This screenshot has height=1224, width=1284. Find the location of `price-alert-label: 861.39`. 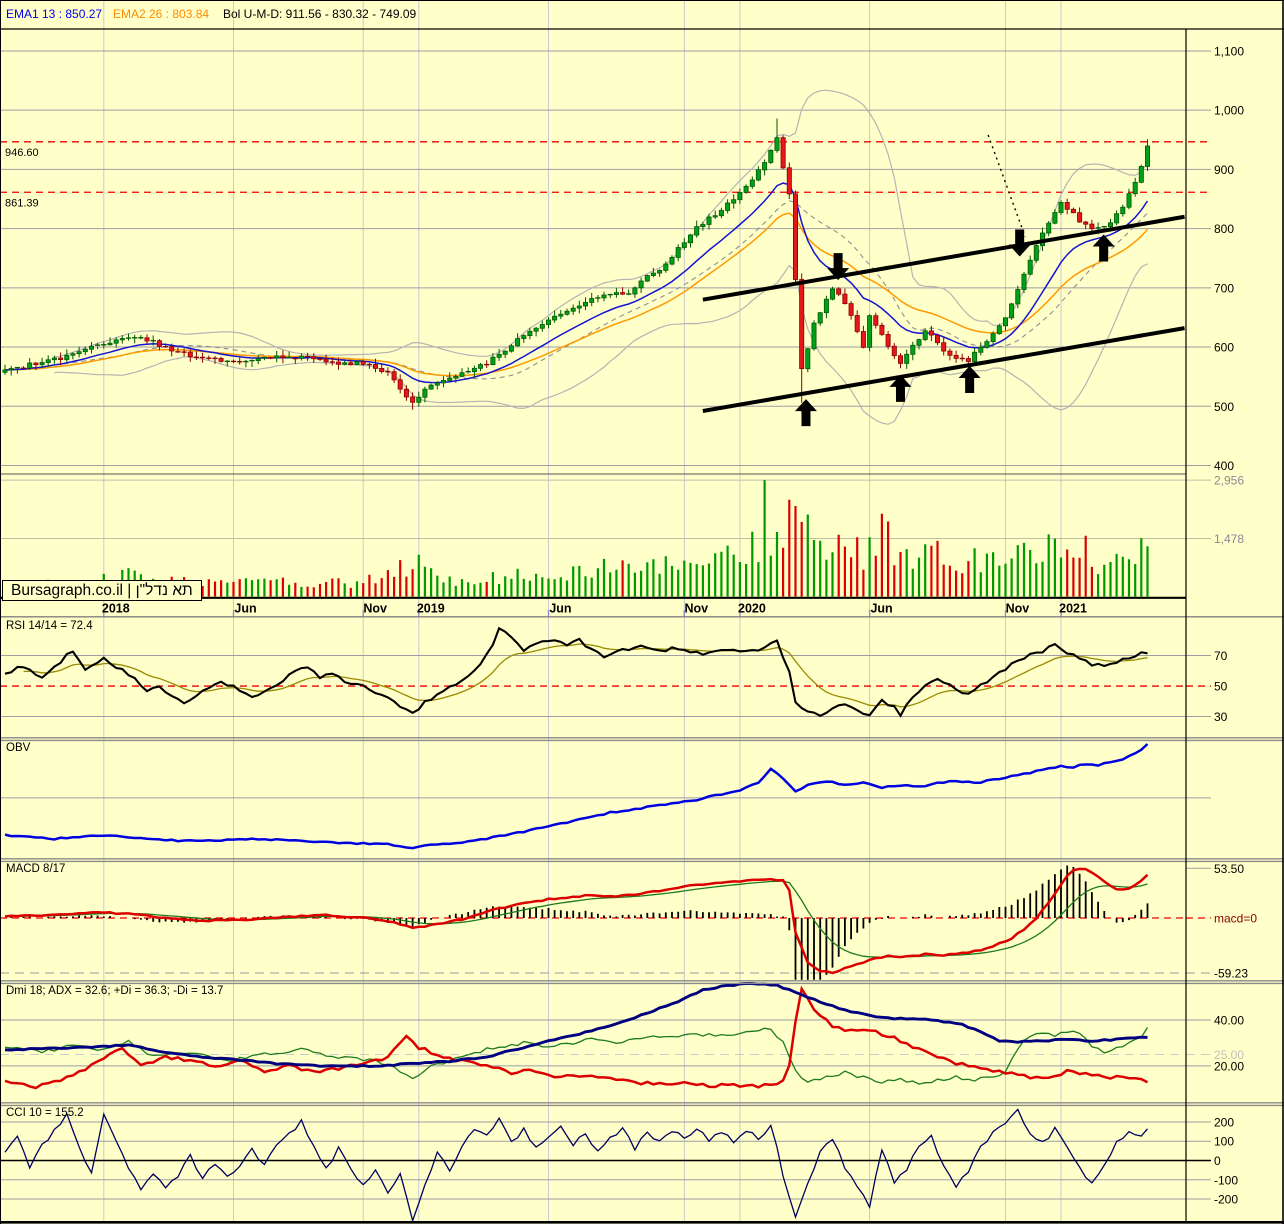

price-alert-label: 861.39 is located at coordinates (22, 203).